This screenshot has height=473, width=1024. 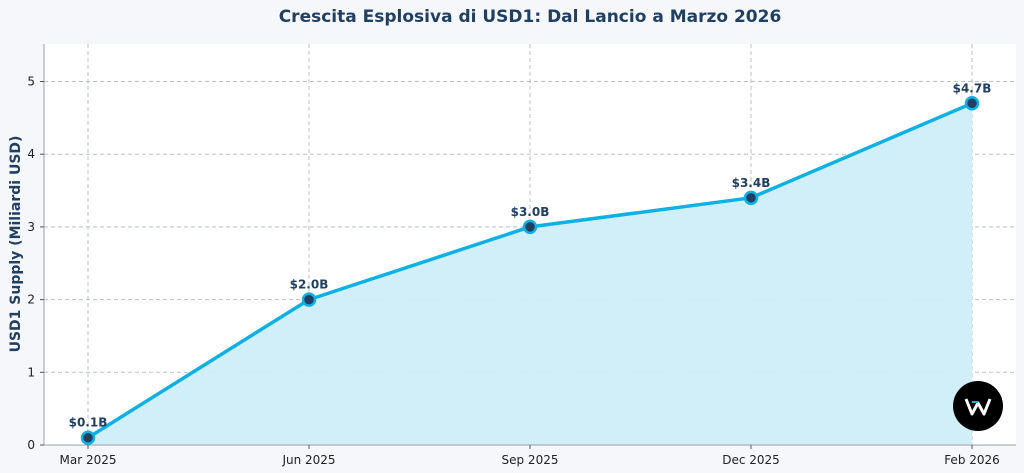 I want to click on y-axis-label: USD1 Supply (Miliardi USD), so click(x=16, y=244).